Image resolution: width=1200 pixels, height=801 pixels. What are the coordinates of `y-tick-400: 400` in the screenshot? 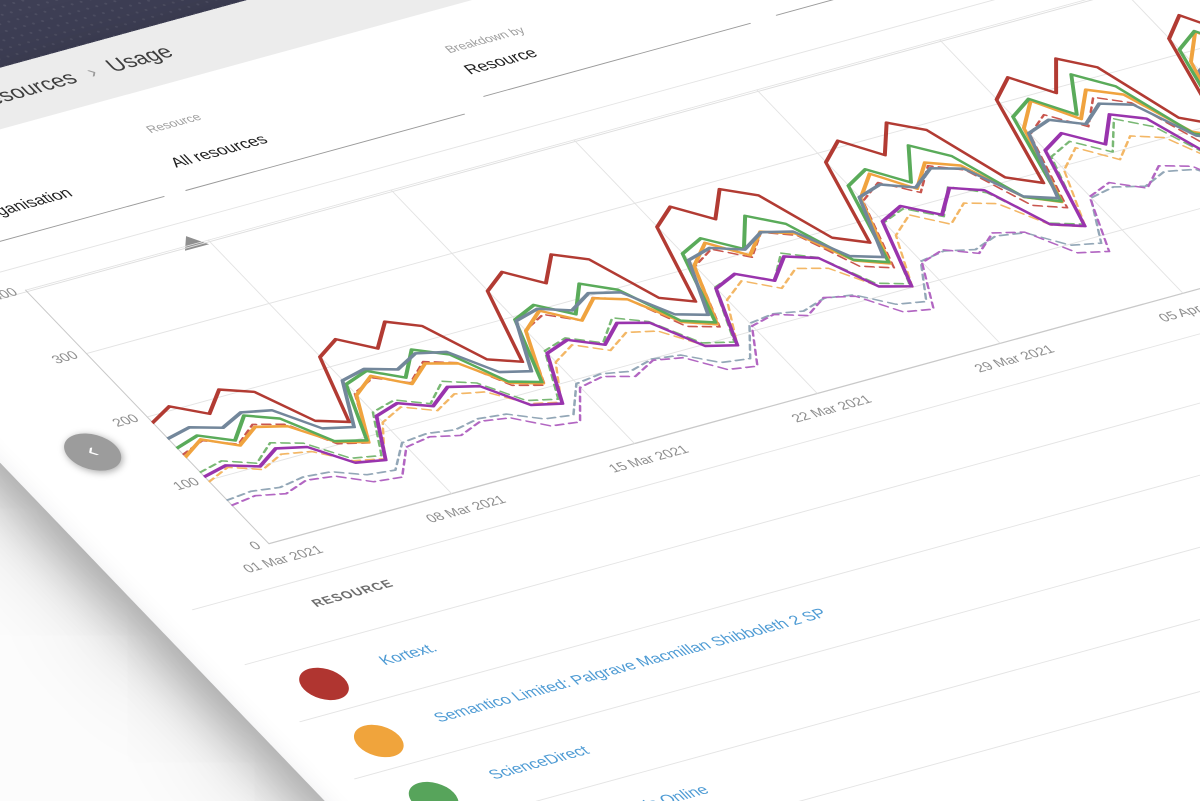 It's located at (10, 294).